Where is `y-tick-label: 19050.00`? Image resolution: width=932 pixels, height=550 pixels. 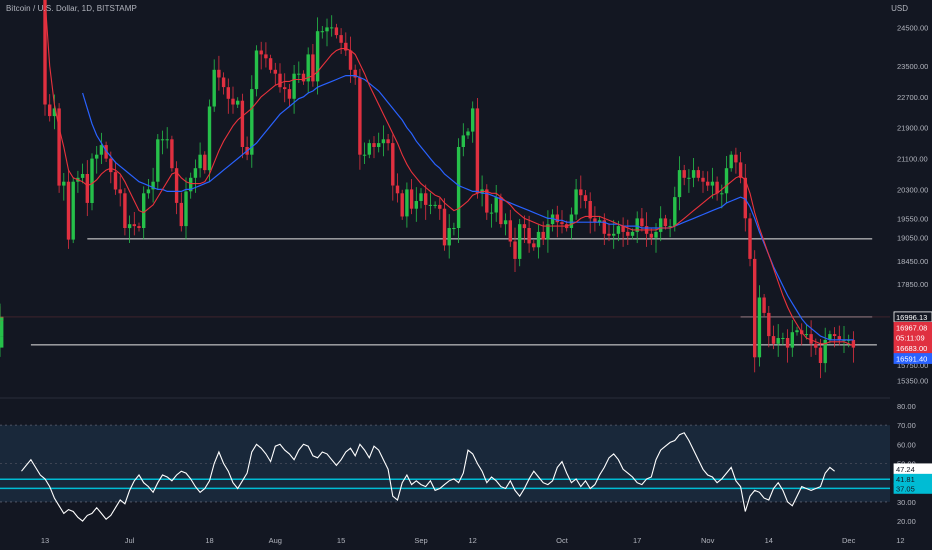
y-tick-label: 19050.00 is located at coordinates (912, 238).